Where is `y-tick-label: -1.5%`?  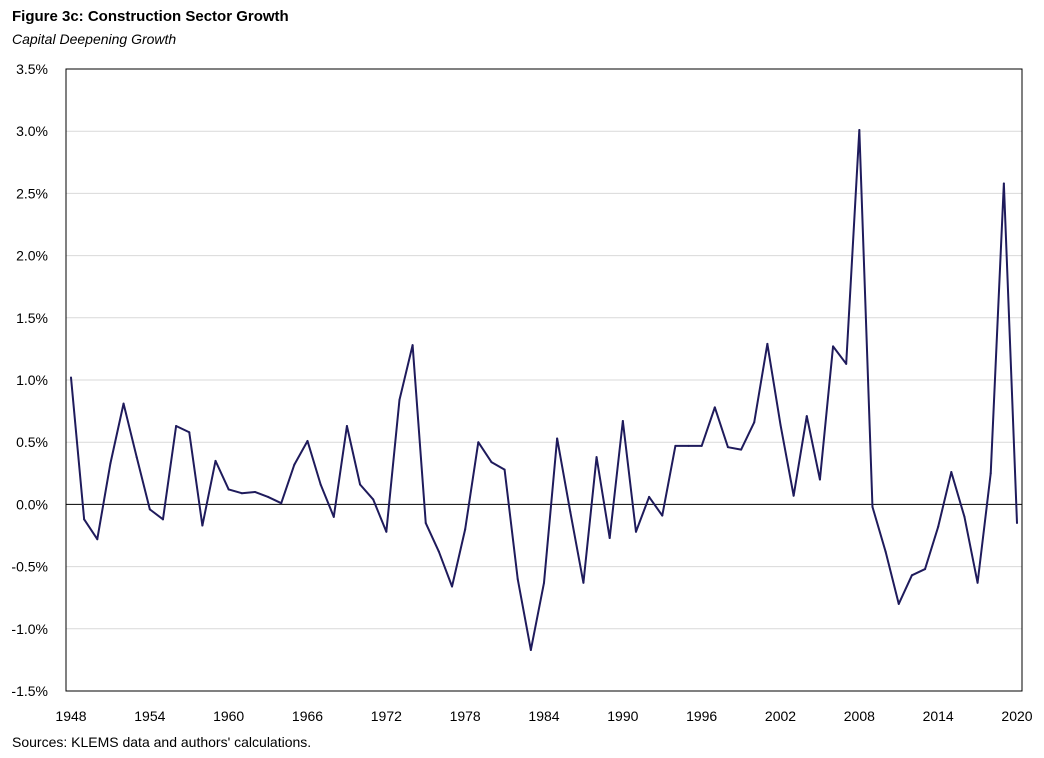 y-tick-label: -1.5% is located at coordinates (29, 691).